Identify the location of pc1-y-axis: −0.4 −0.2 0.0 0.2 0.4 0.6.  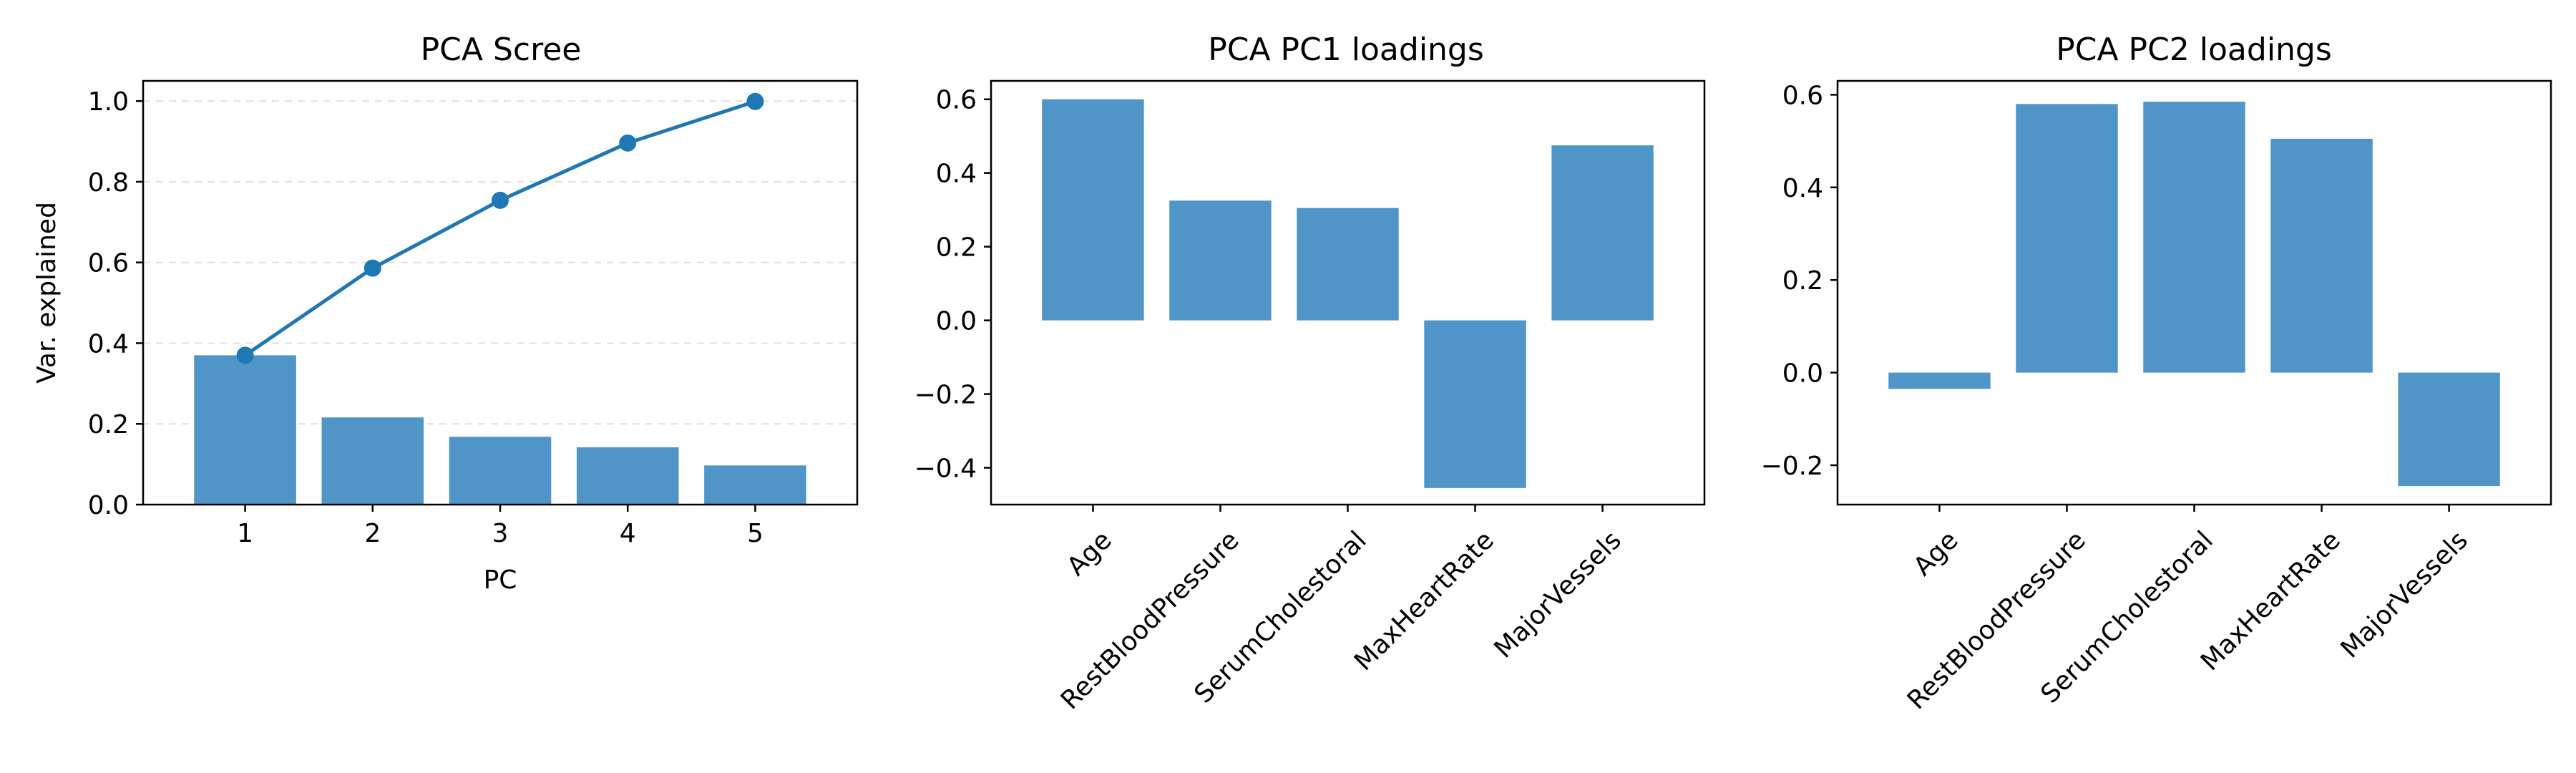
(952, 285).